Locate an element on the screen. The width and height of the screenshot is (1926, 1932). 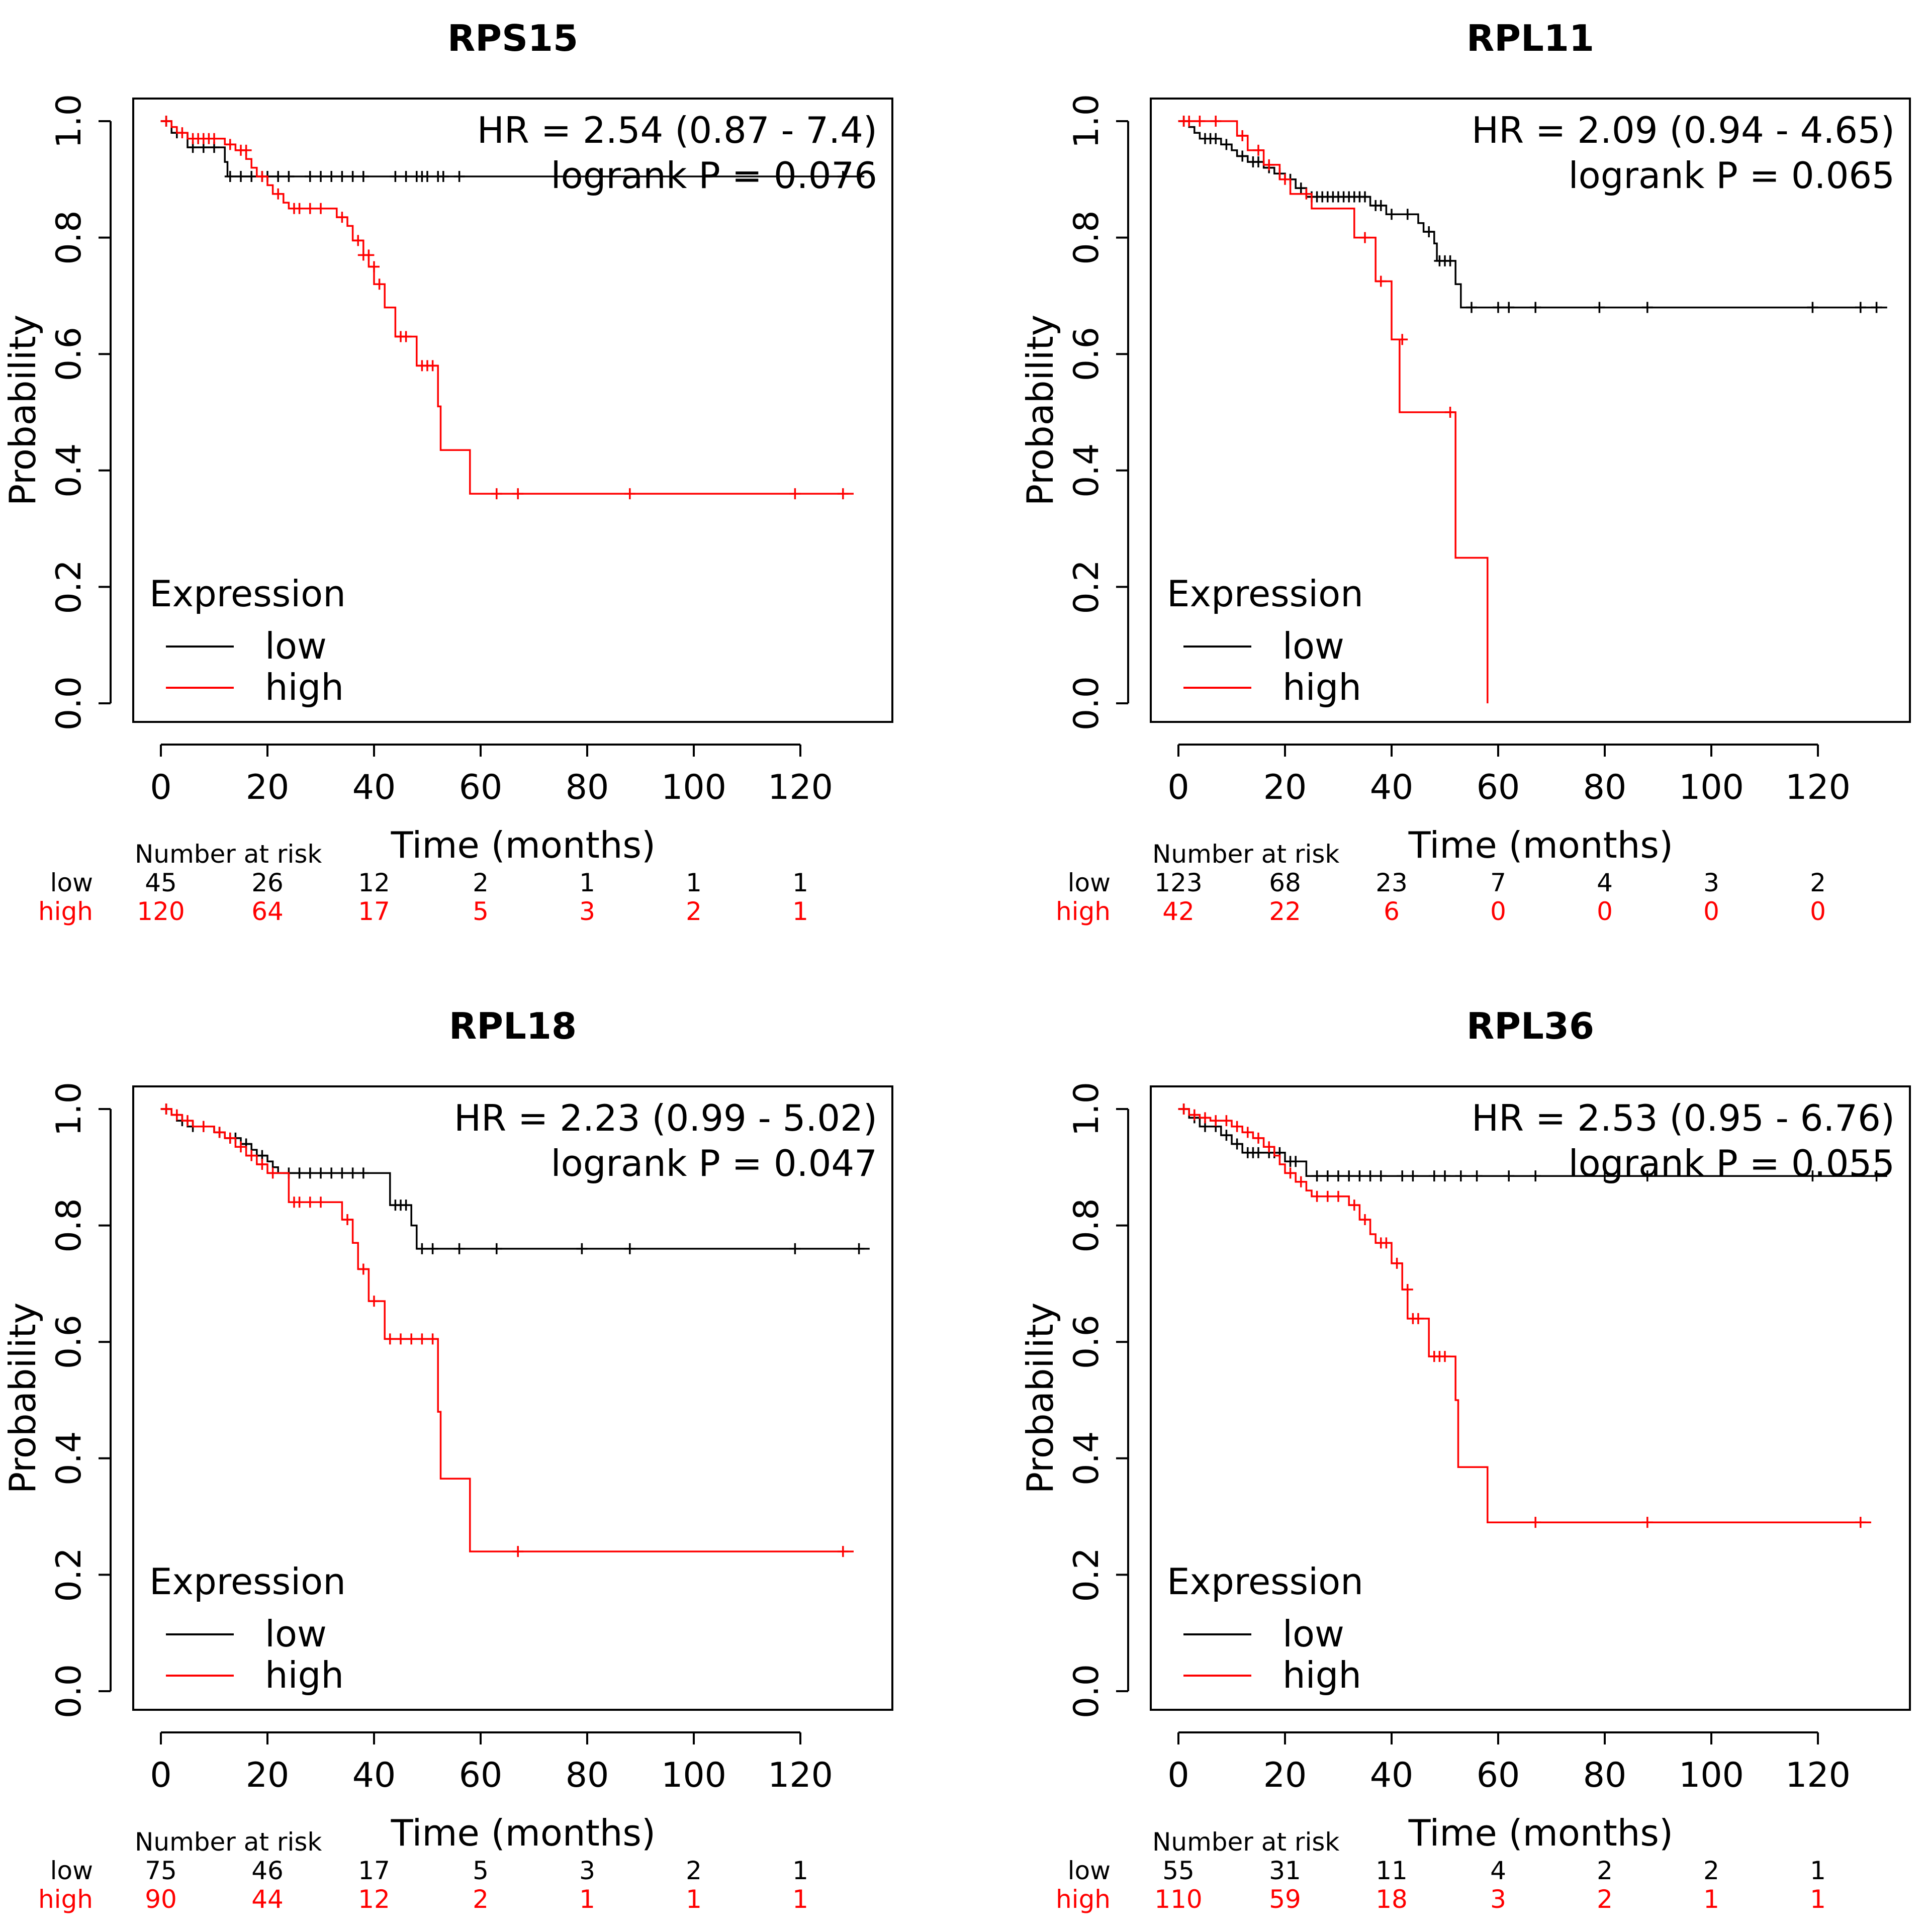
legend-entry-label: high is located at coordinates (1321, 687).